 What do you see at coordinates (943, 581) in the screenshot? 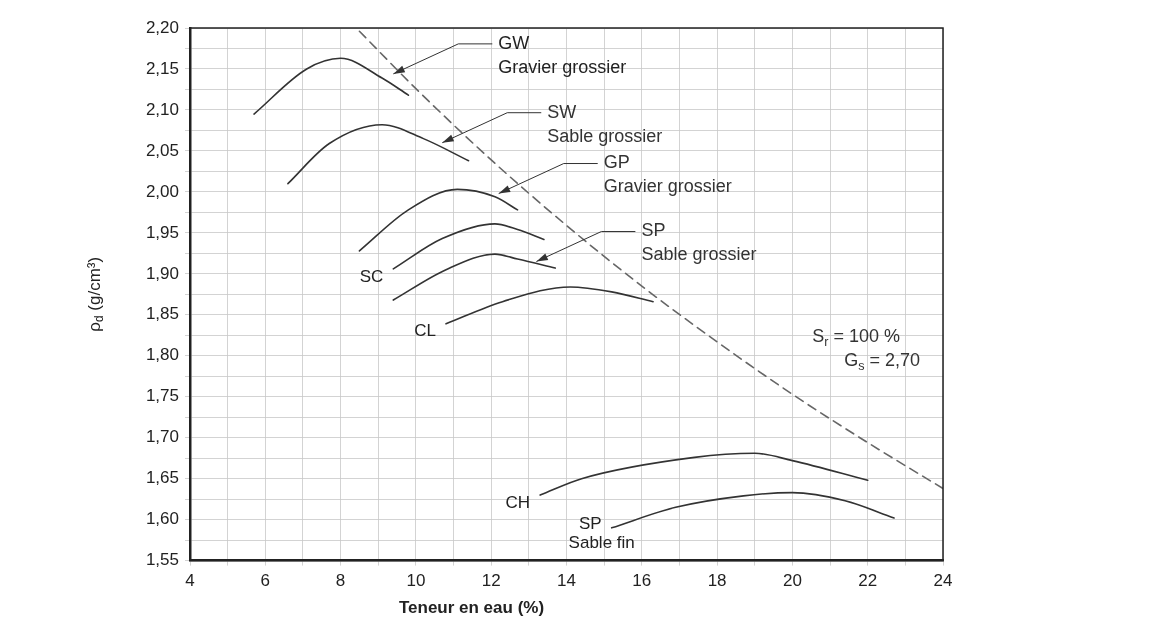
I see `x-tick-label: 24` at bounding box center [943, 581].